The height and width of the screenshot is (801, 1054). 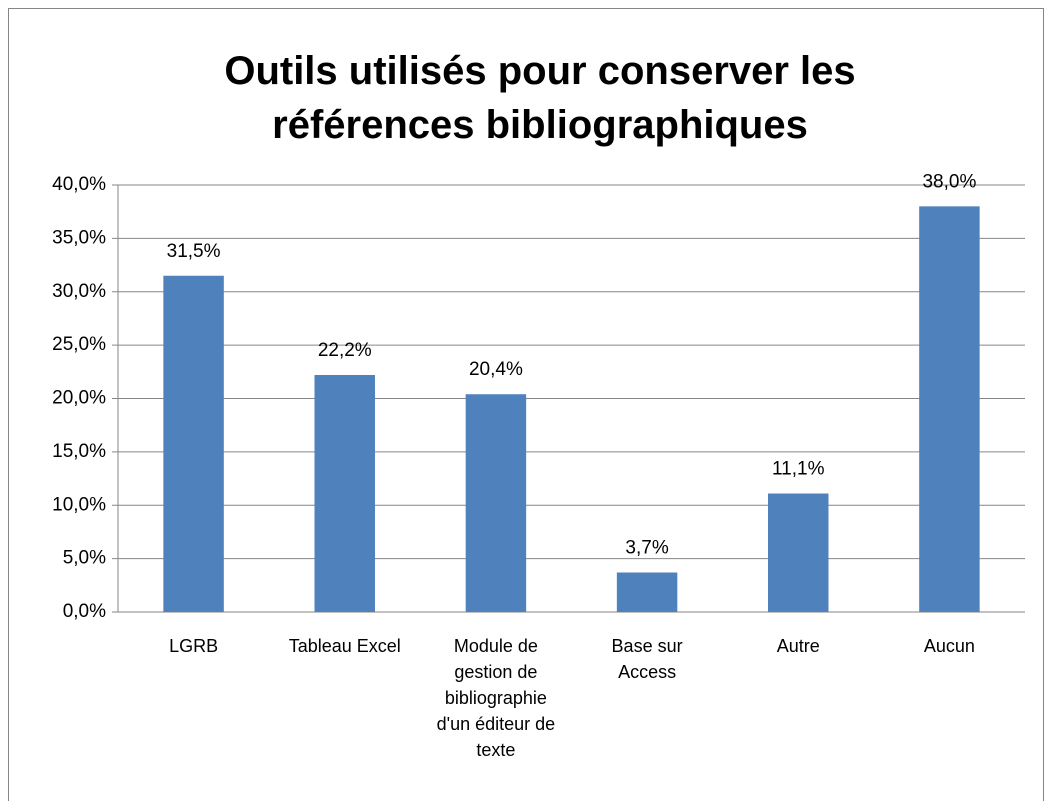 What do you see at coordinates (79, 451) in the screenshot?
I see `y-tick-label: 15,0%` at bounding box center [79, 451].